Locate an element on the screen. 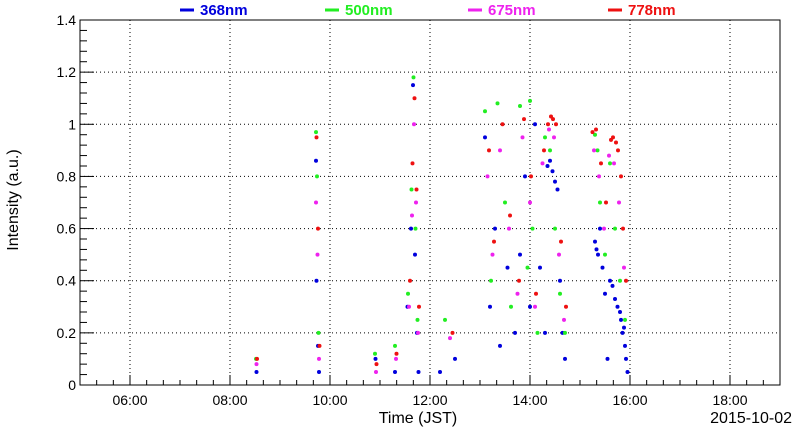 The image size is (800, 434). legend-label: 500nm is located at coordinates (369, 10).